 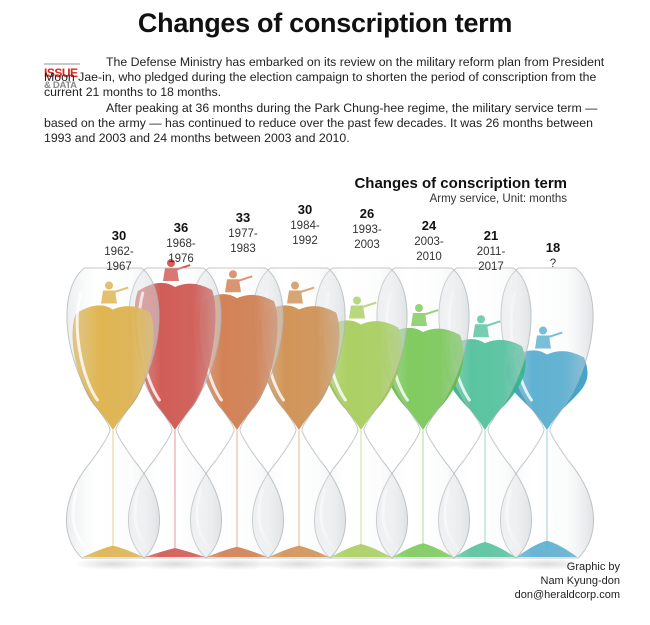 I want to click on badge-issue-text: ISSUE, so click(x=61, y=73).